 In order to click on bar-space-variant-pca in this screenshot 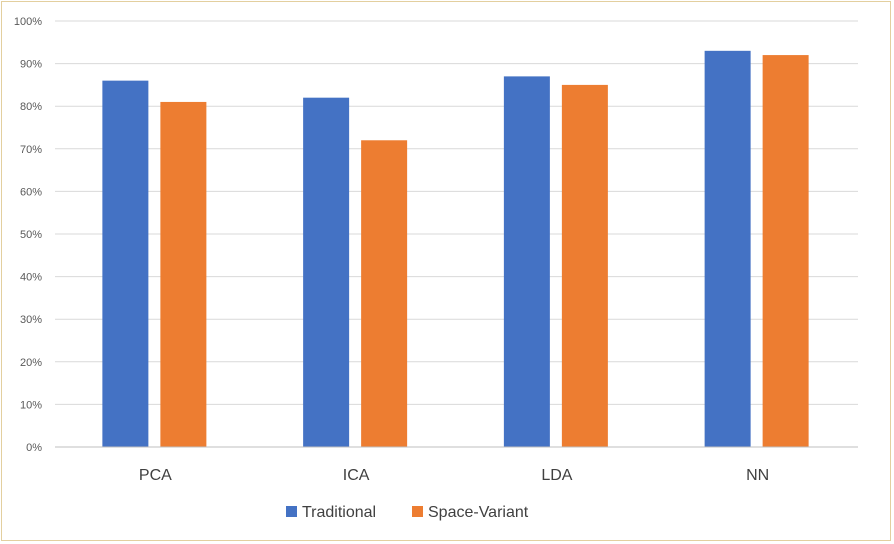, I will do `click(183, 274)`.